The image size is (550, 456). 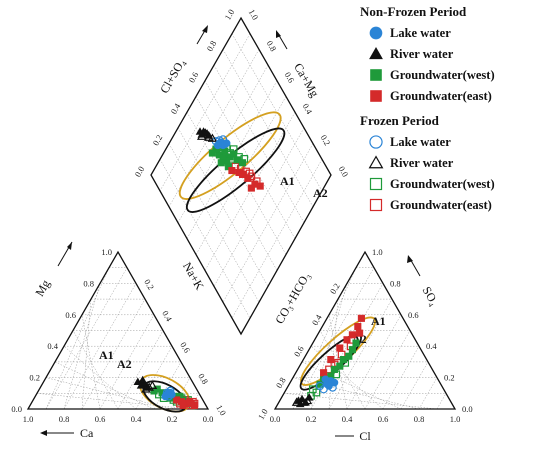 I want to click on legend-marker-lake_nf, so click(x=376, y=33).